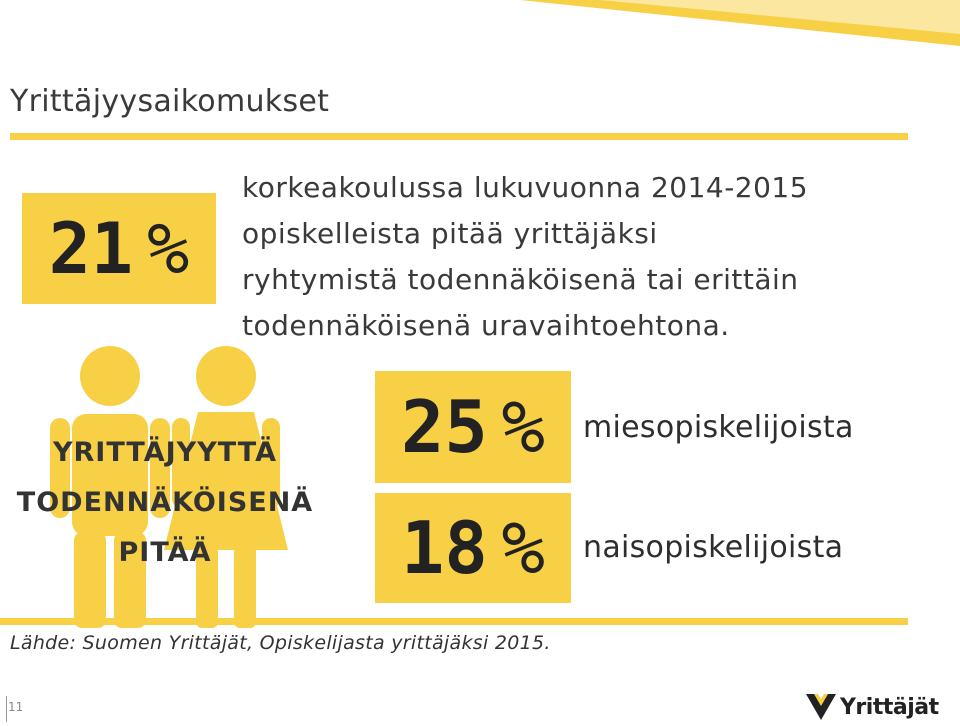 This screenshot has width=960, height=726. I want to click on female-students-label: naisopiskelijoista, so click(713, 547).